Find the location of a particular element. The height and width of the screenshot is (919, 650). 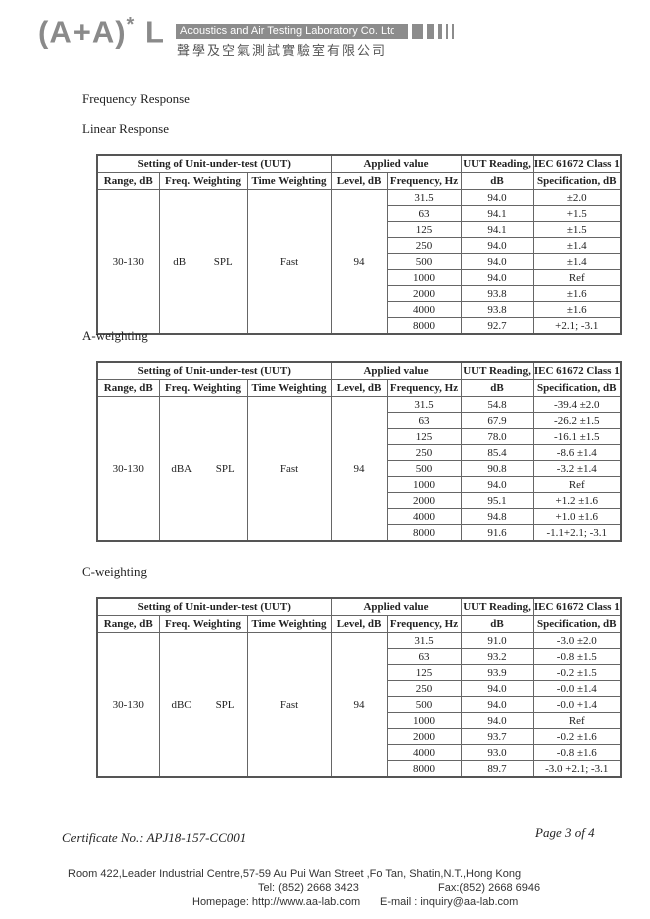

frequency-cell: 125 is located at coordinates (424, 436).